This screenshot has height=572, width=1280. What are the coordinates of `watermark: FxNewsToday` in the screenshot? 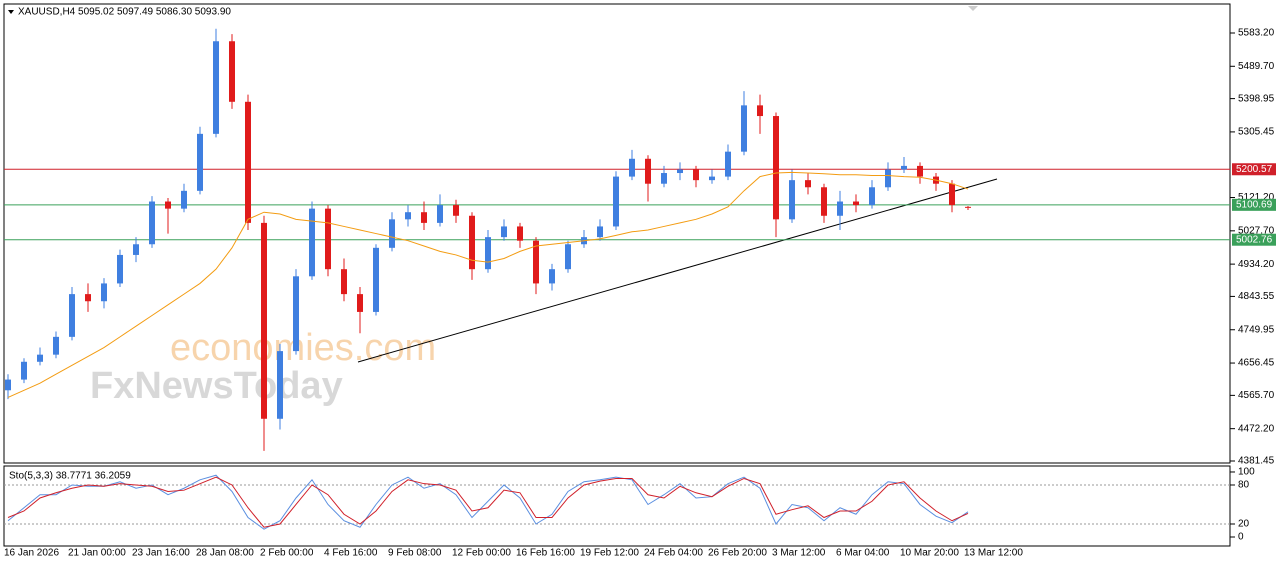 It's located at (216, 386).